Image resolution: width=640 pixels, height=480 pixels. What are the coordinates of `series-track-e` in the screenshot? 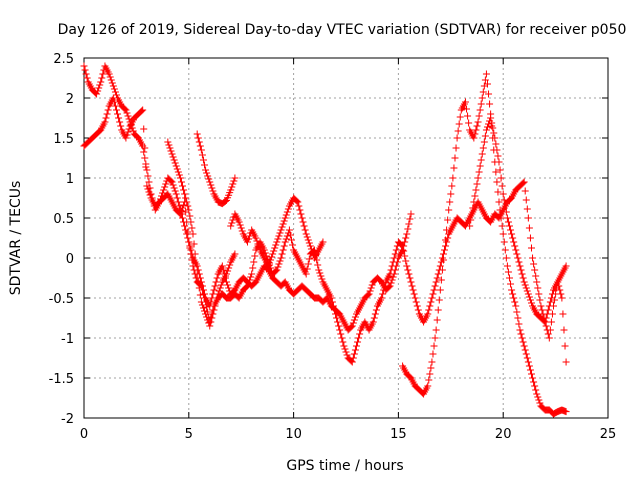 It's located at (277, 232).